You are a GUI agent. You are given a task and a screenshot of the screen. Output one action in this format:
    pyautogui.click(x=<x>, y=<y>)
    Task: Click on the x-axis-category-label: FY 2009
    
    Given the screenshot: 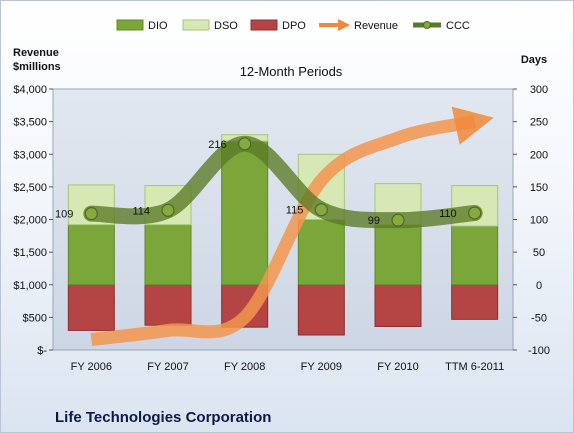 What is the action you would take?
    pyautogui.click(x=321, y=367)
    